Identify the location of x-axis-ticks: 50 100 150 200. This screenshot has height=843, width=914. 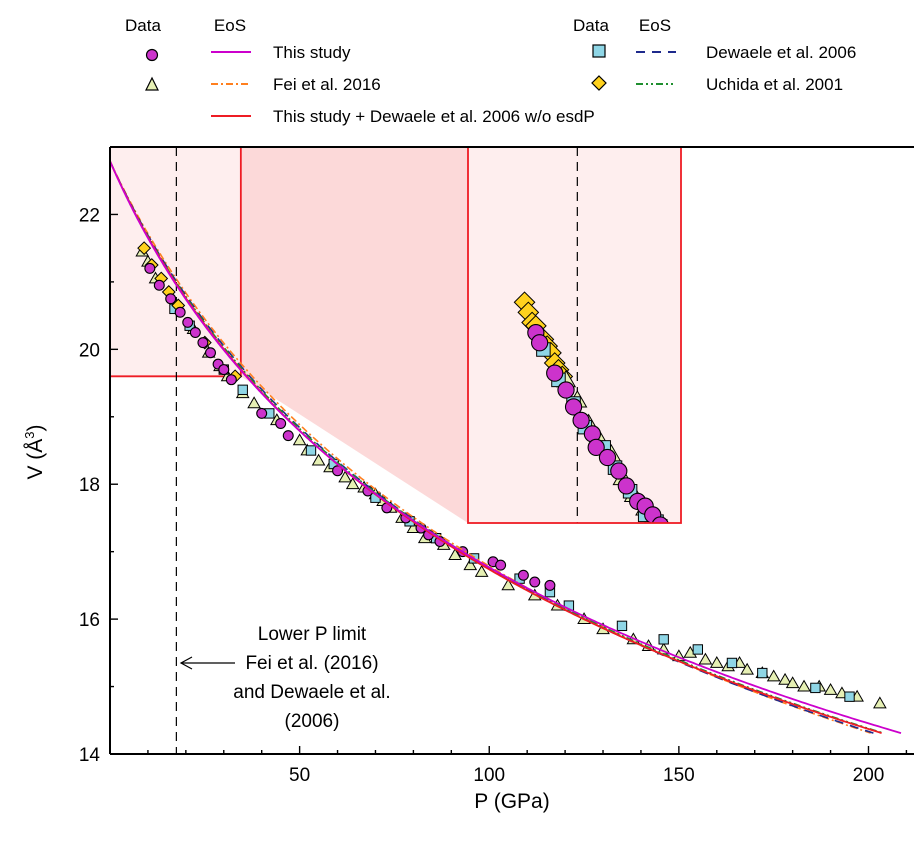
(527, 766).